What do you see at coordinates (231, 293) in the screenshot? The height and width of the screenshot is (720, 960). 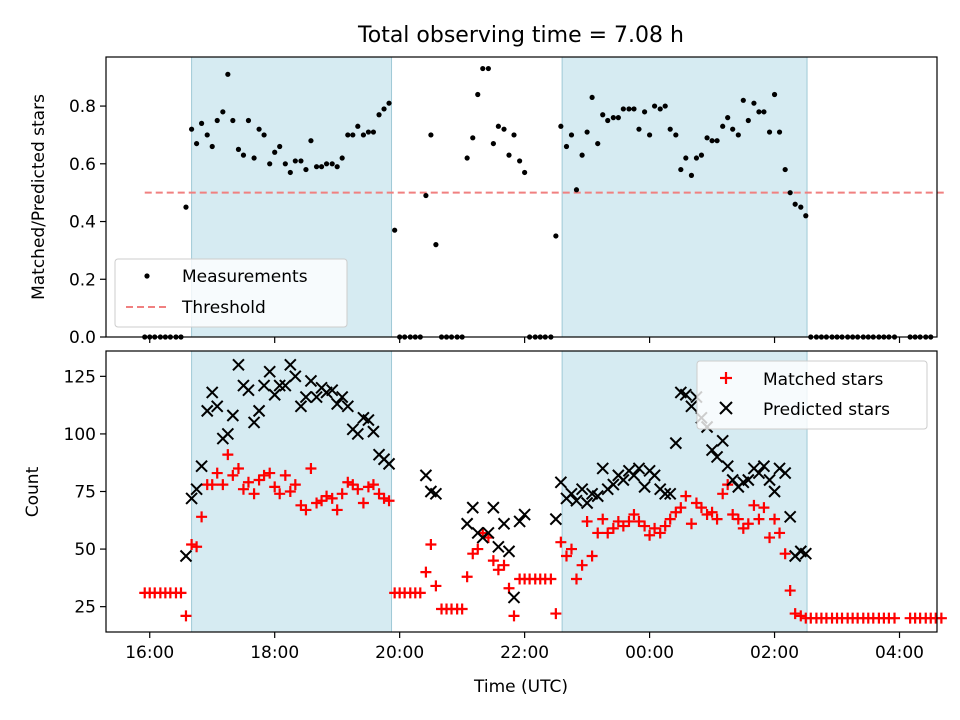 I see `top-legend-box` at bounding box center [231, 293].